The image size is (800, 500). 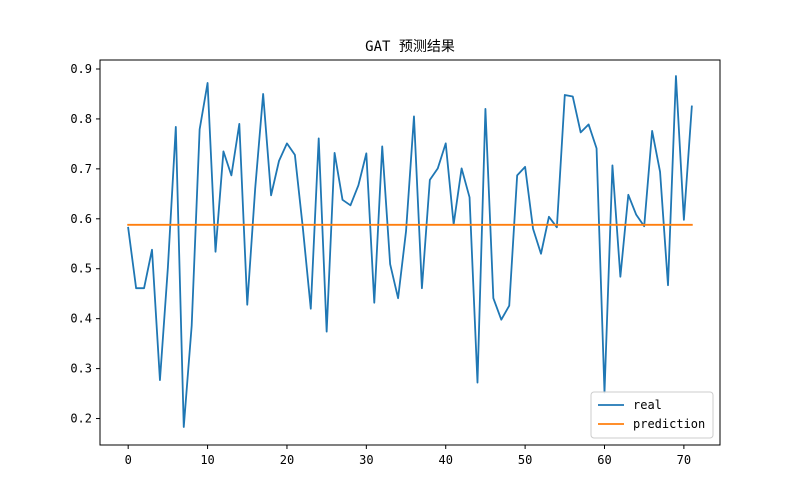 What do you see at coordinates (81, 69) in the screenshot?
I see `y-tick-label: 0.9` at bounding box center [81, 69].